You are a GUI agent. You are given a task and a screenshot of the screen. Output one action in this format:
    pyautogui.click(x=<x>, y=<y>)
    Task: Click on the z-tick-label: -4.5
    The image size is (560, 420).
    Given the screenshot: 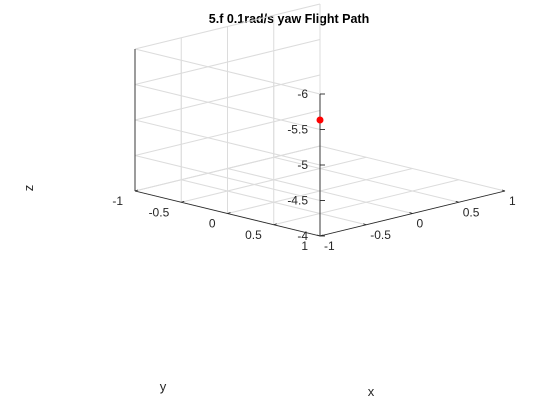 What is the action you would take?
    pyautogui.click(x=297, y=201)
    